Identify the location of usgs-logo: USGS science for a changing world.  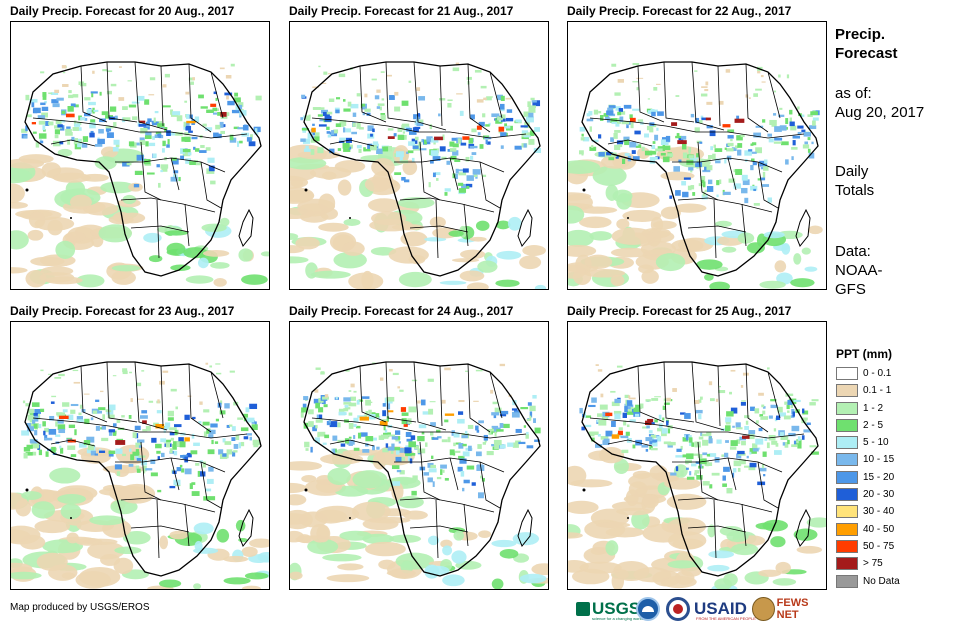
(609, 609).